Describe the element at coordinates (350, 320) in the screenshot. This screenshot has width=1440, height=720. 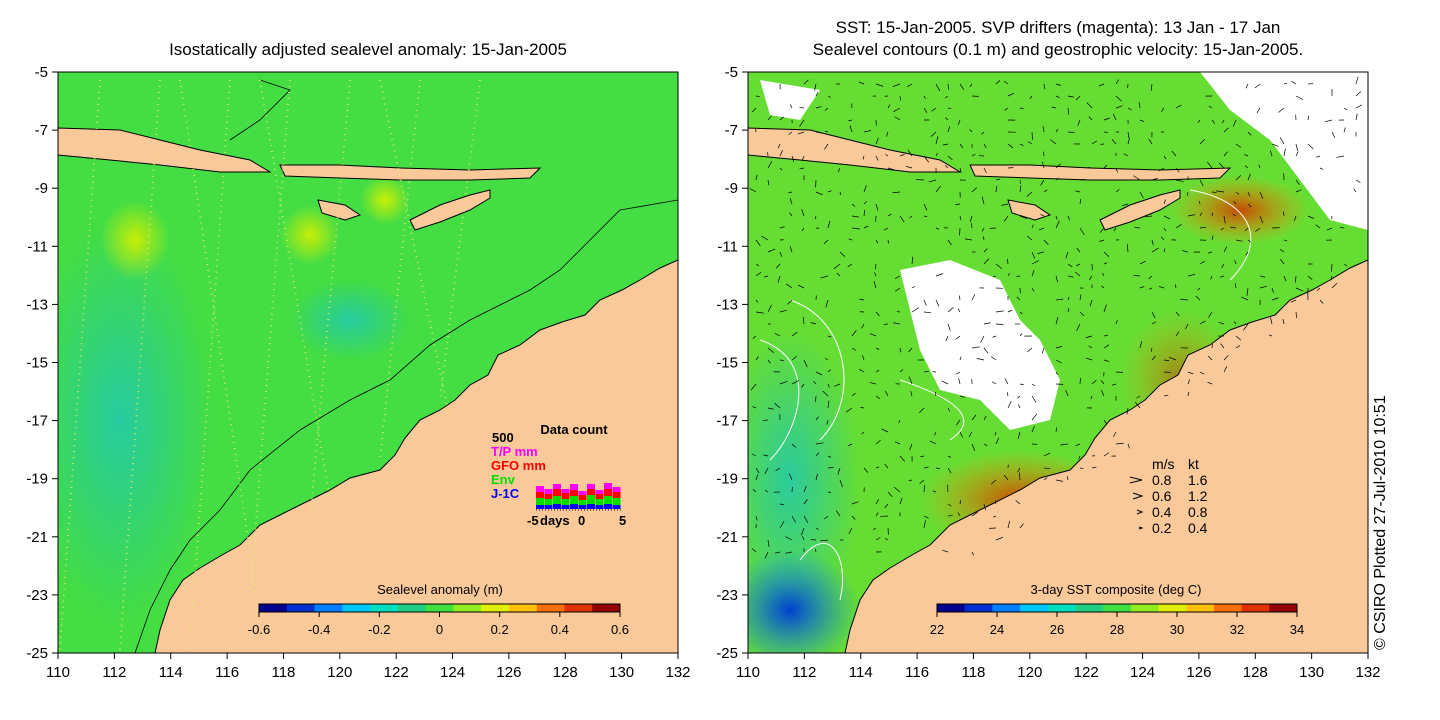
I see `left-anomaly-cyan2` at that location.